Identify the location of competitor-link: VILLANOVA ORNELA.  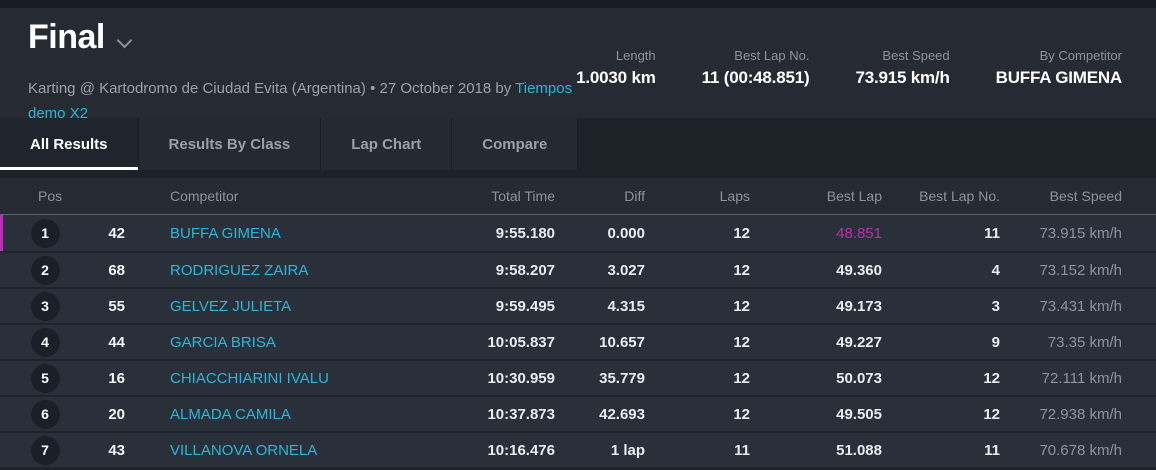
(244, 450).